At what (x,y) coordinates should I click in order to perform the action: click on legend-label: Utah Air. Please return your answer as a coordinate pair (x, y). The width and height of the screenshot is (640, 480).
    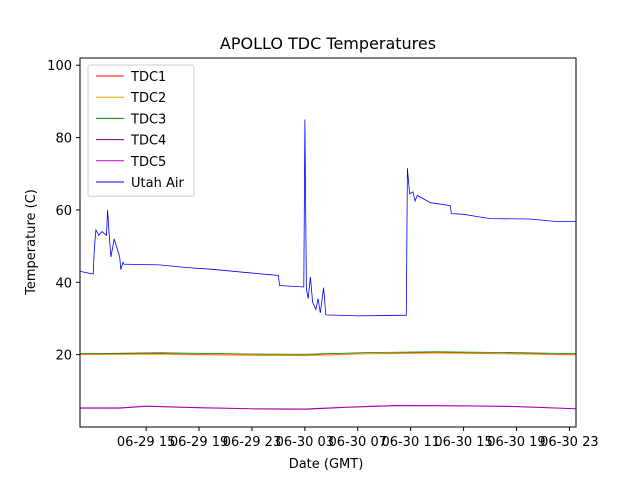
    Looking at the image, I should click on (157, 183).